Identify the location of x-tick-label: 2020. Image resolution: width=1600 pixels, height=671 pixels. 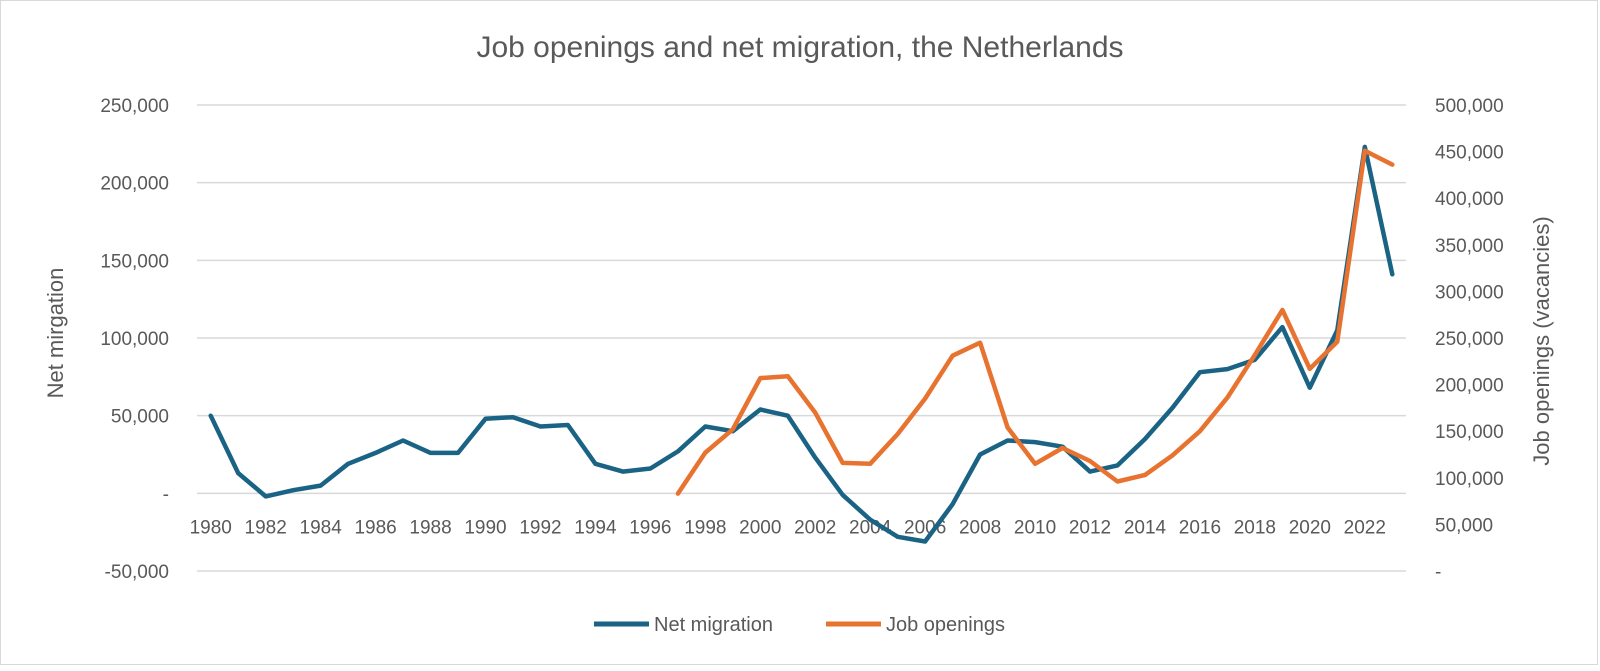
(1310, 527).